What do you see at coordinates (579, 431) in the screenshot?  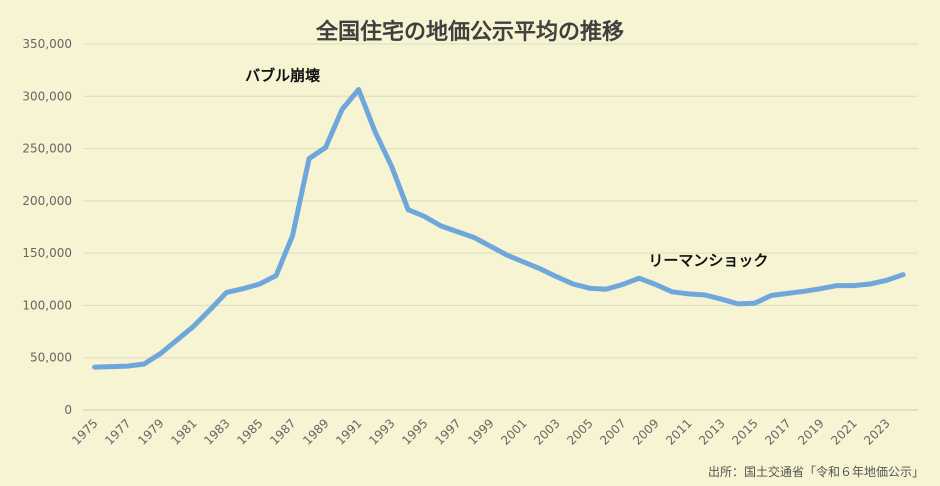 I see `x-tick-label: 2005` at bounding box center [579, 431].